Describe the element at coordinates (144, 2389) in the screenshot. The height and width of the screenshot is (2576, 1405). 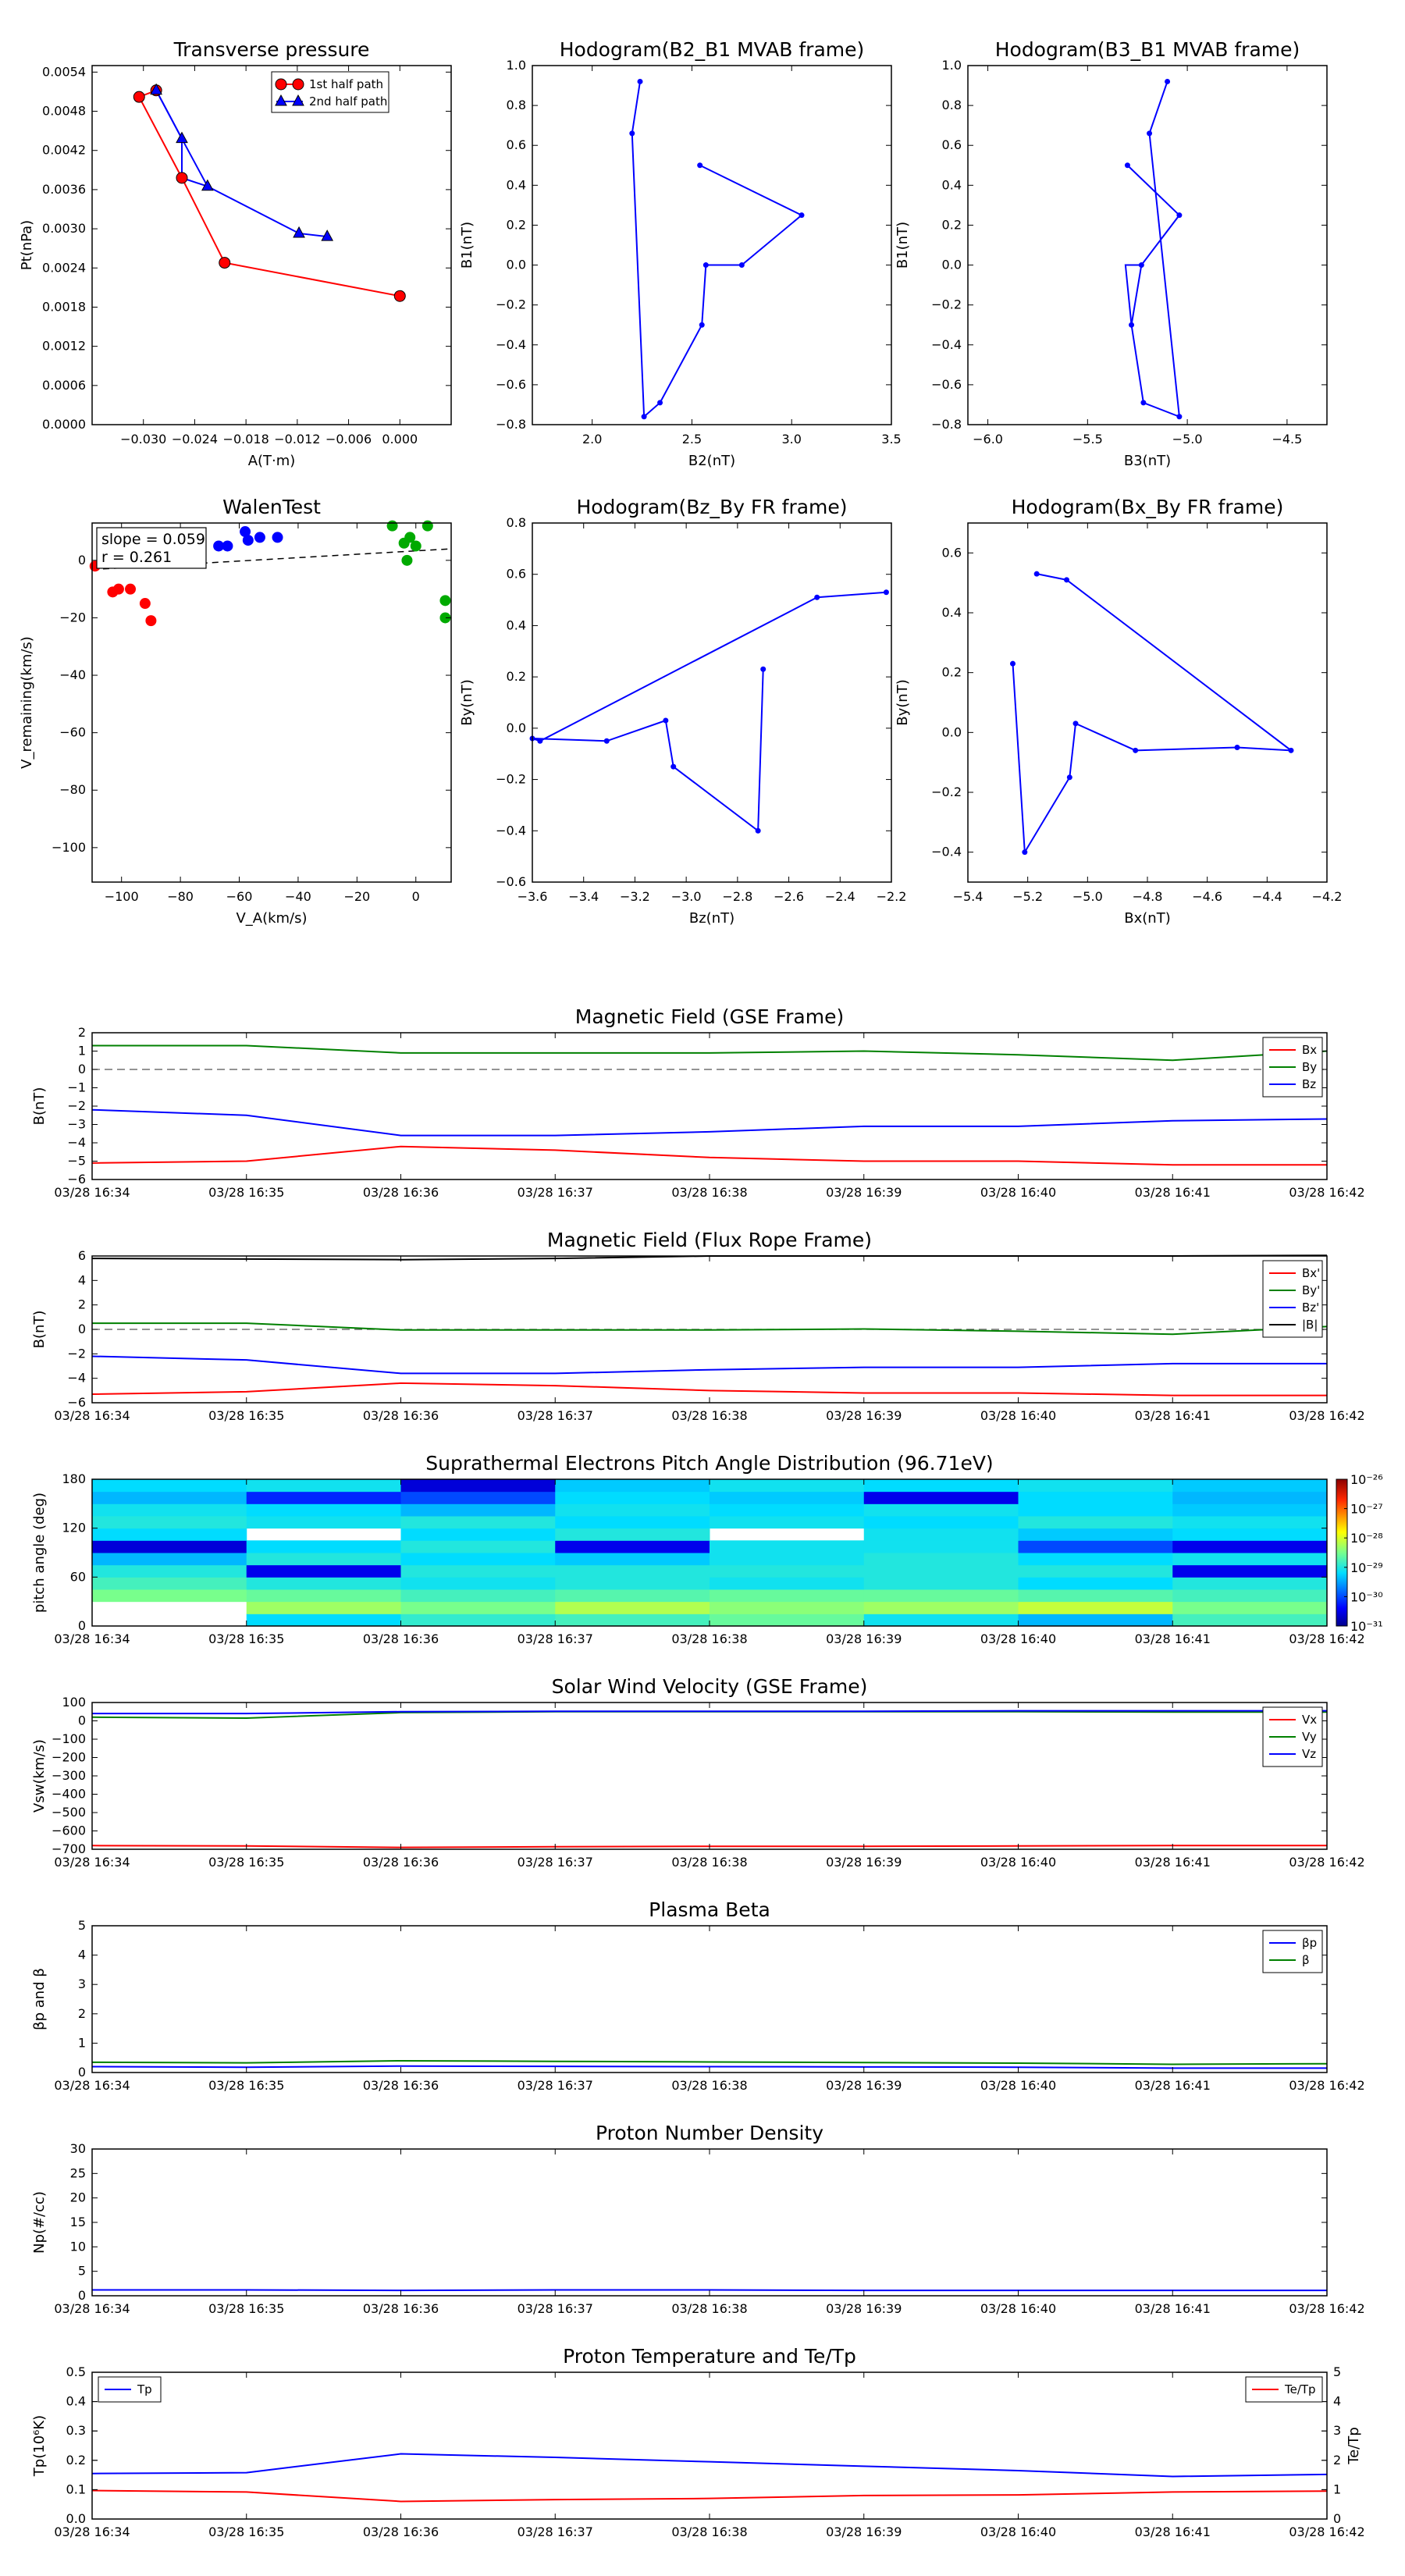
I see `tp-legend-label: Tp` at that location.